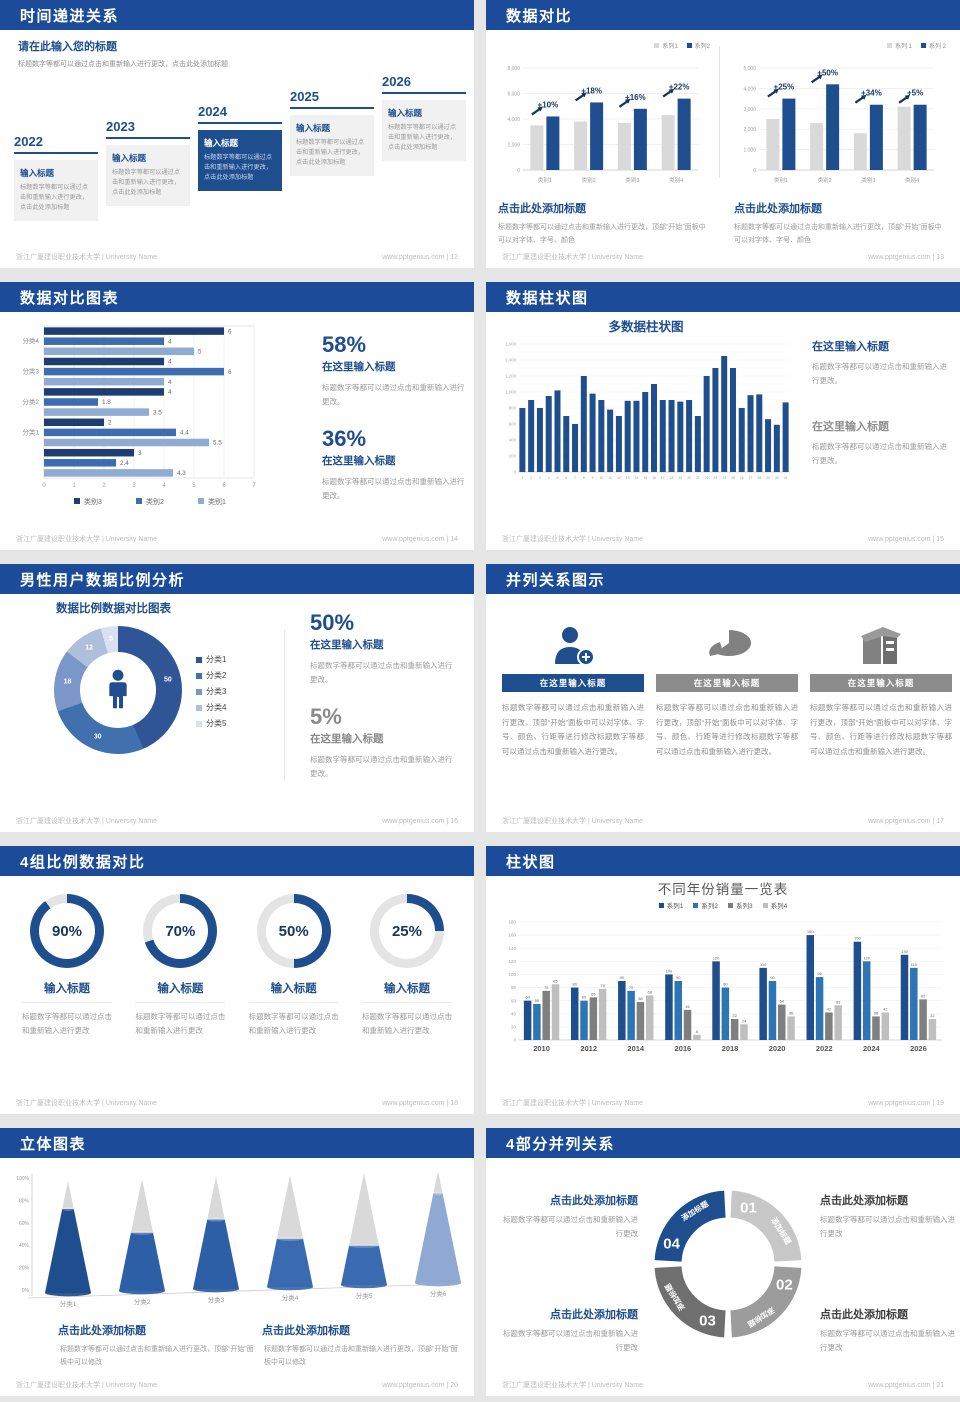 This screenshot has width=960, height=1402. I want to click on svg-text: 36, so click(876, 1012).